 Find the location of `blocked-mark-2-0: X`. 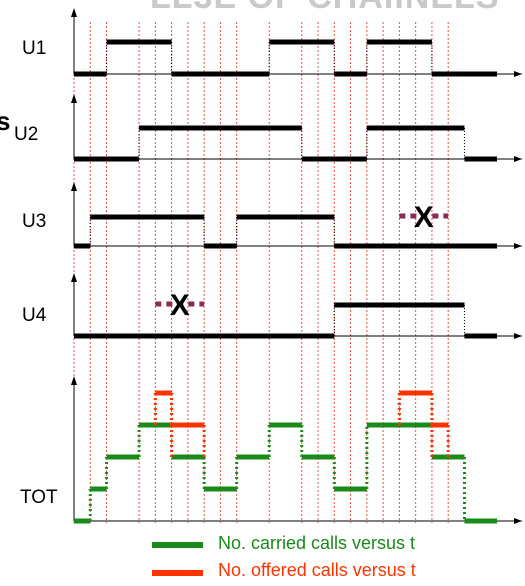

blocked-mark-2-0: X is located at coordinates (424, 217).